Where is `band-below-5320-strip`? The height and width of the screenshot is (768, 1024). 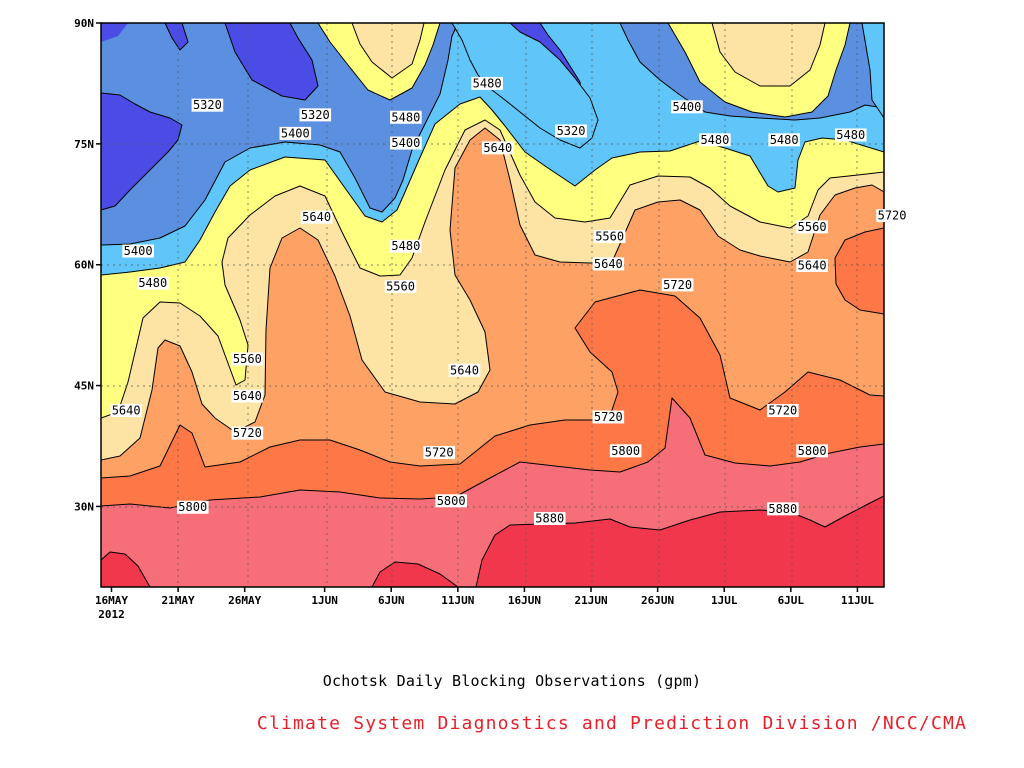
band-below-5320-strip is located at coordinates (176, 37).